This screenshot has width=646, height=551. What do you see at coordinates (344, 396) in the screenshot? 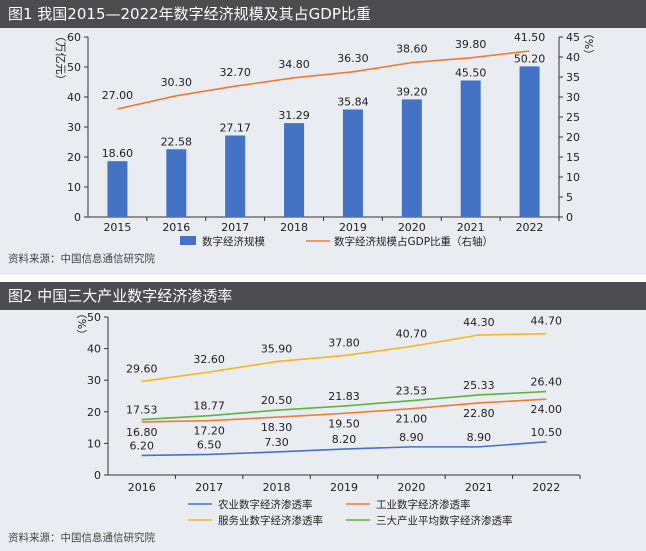
I see `line-data-label: 21.83` at bounding box center [344, 396].